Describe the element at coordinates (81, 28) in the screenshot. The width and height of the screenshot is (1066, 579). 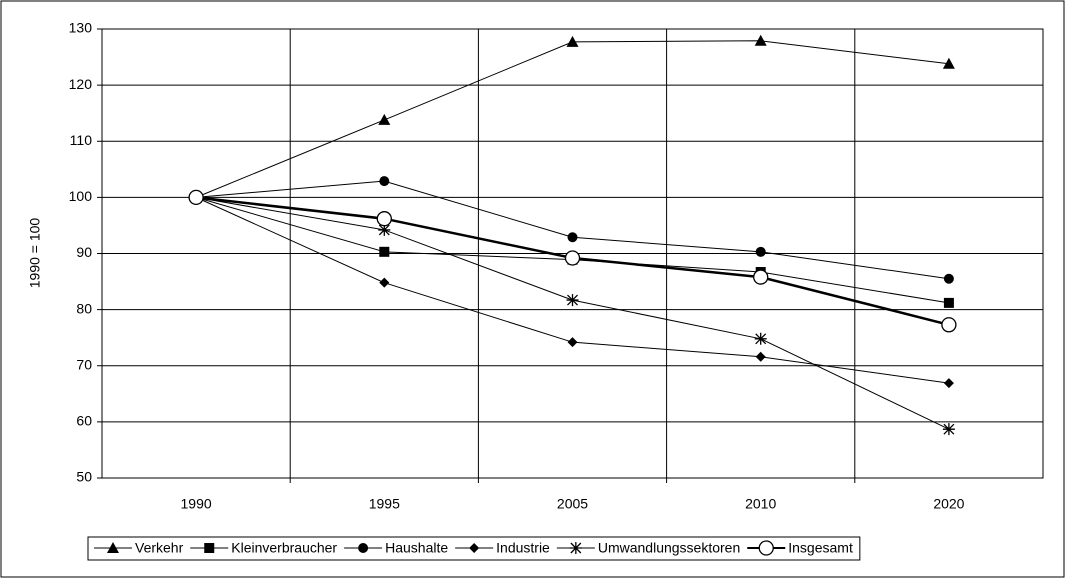
I see `y-tick-label: 130` at that location.